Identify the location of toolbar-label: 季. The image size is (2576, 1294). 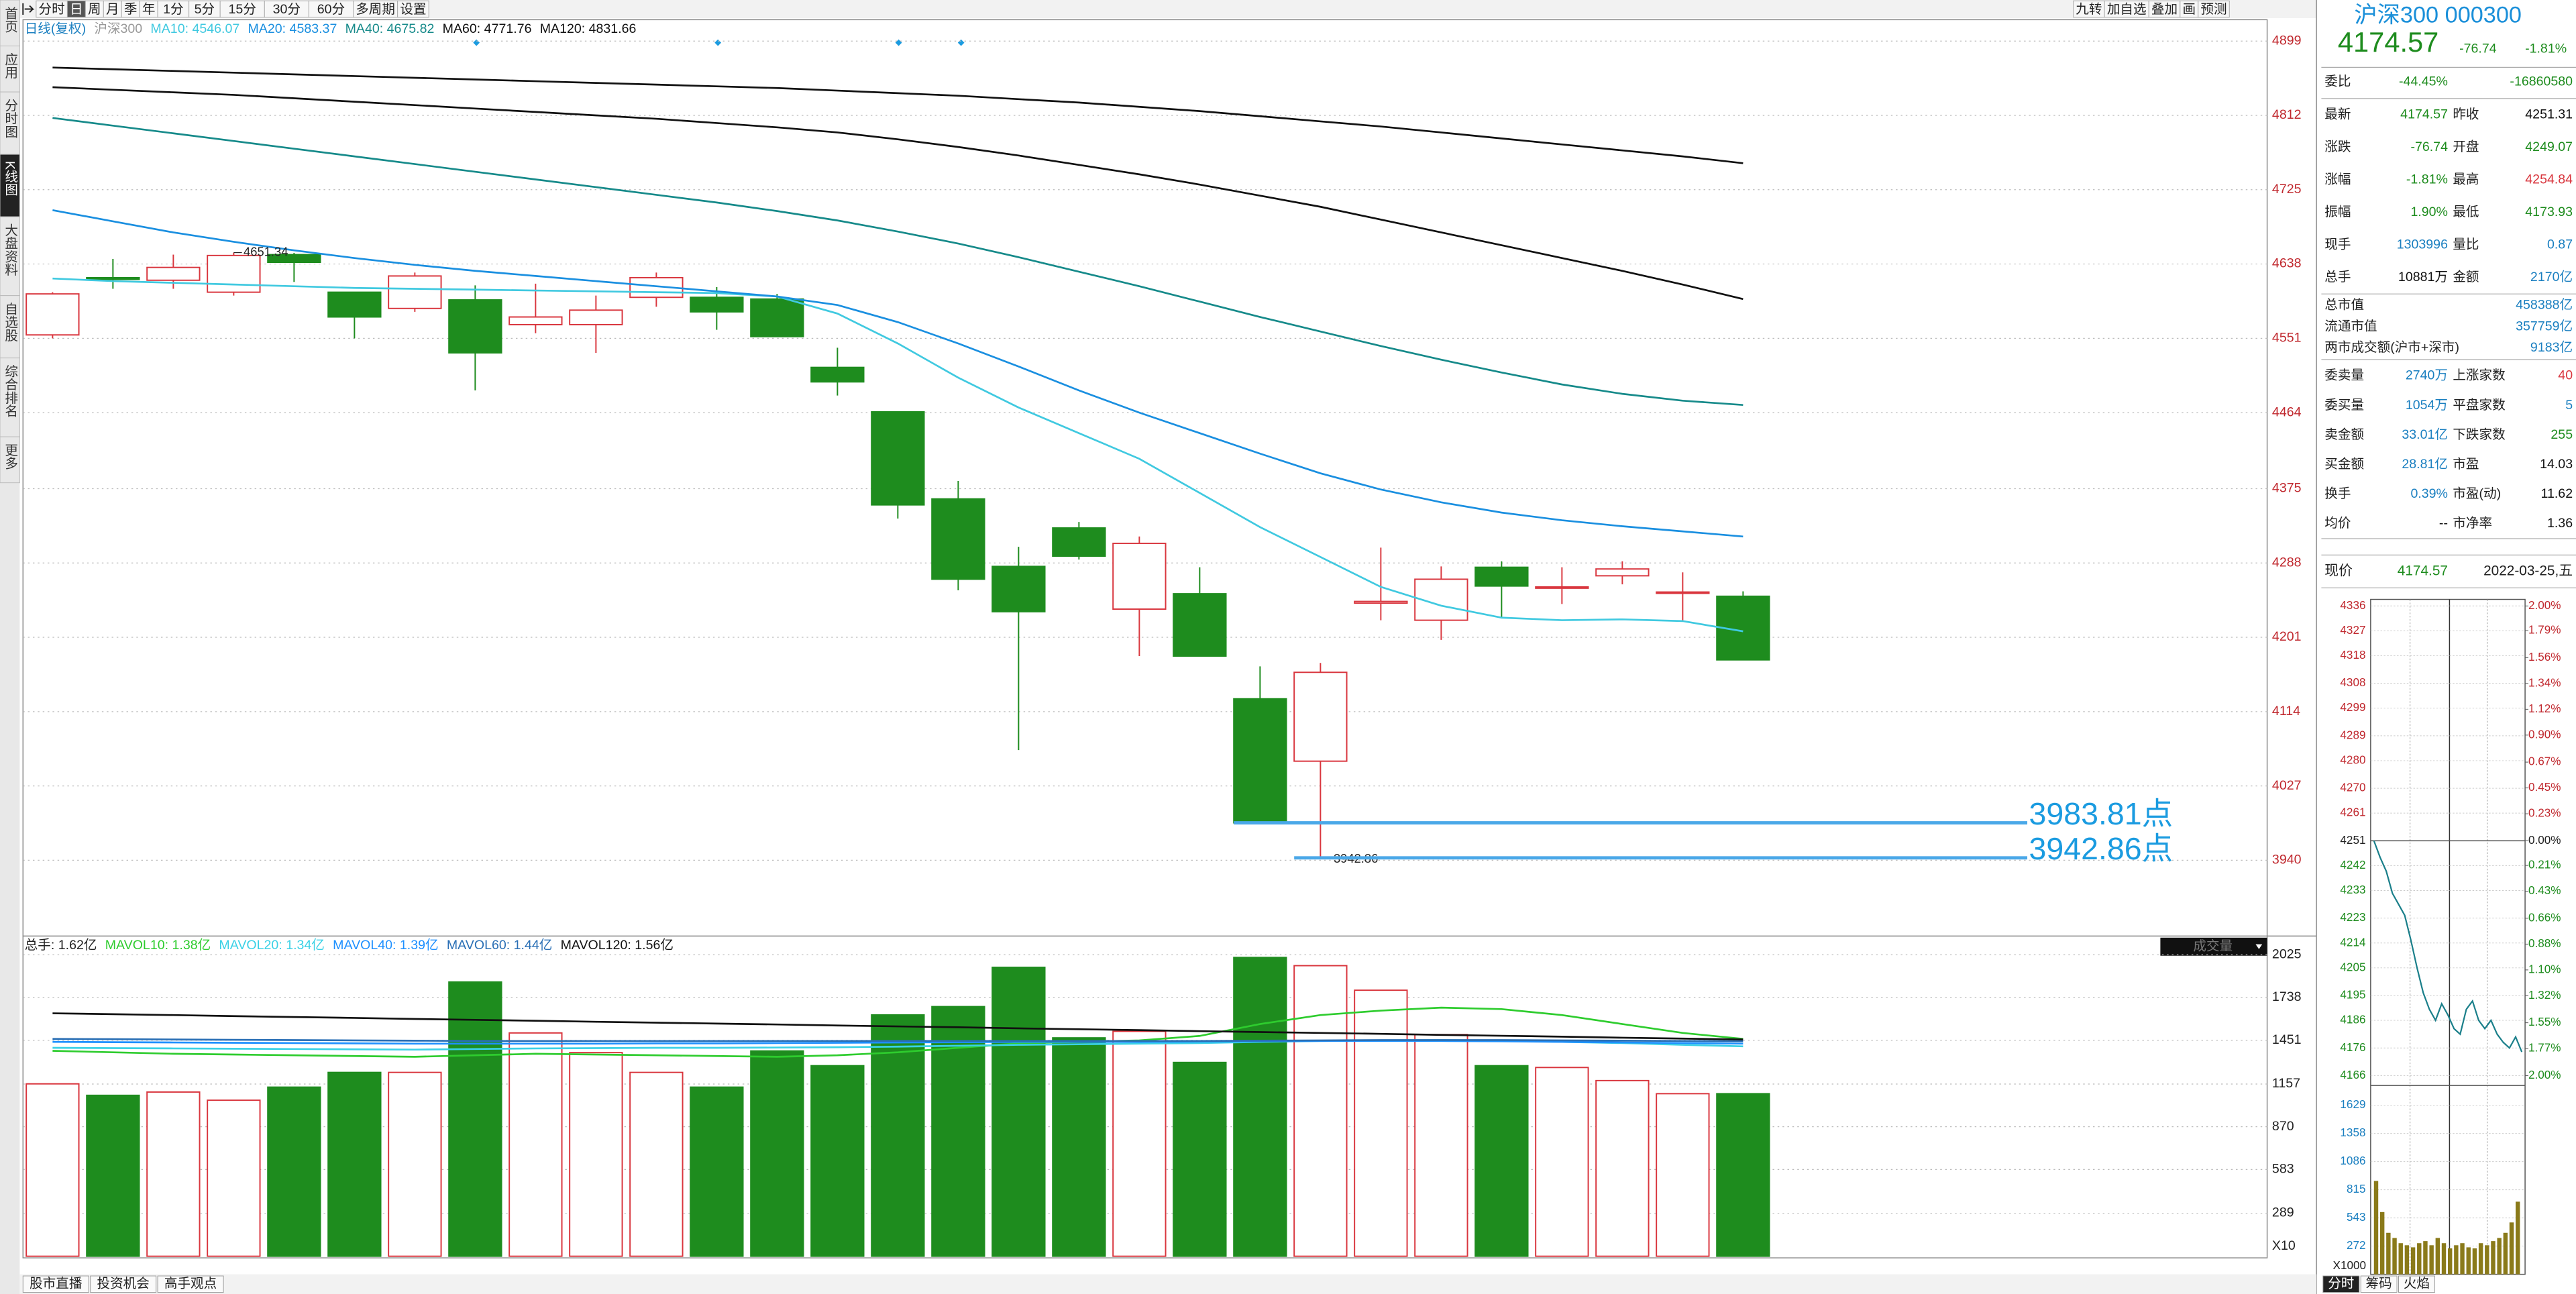
(131, 9).